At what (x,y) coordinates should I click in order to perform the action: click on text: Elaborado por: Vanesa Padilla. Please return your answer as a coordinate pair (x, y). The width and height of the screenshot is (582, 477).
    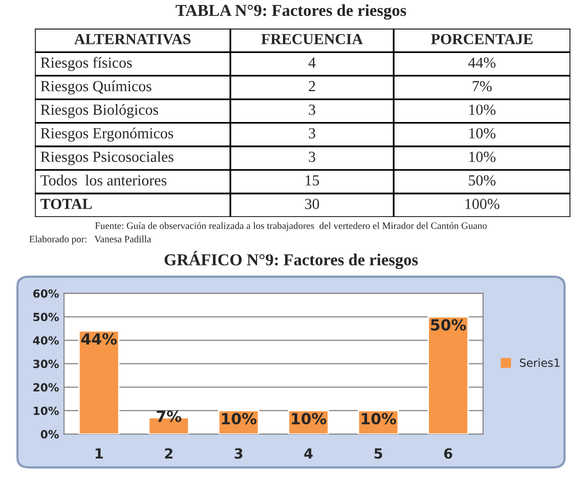
    Looking at the image, I should click on (90, 240).